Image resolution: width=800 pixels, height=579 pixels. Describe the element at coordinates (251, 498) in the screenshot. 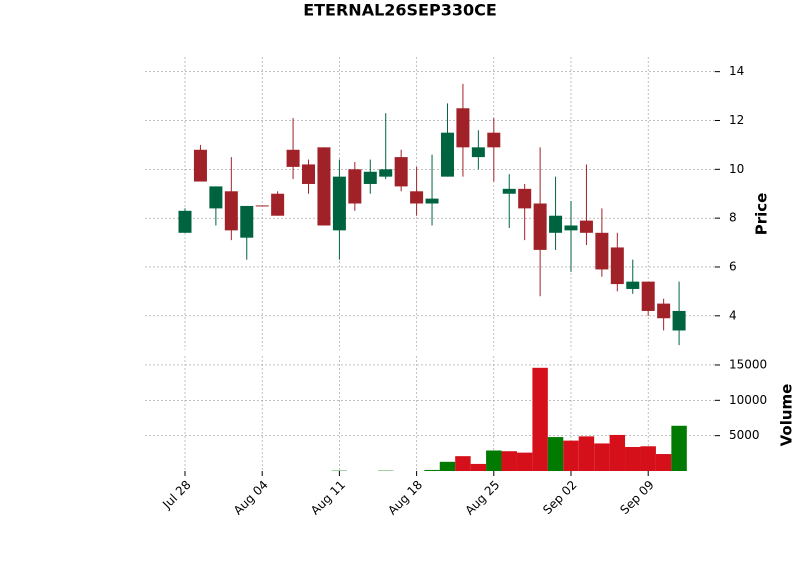

I see `x-tick-label: Aug 04` at that location.